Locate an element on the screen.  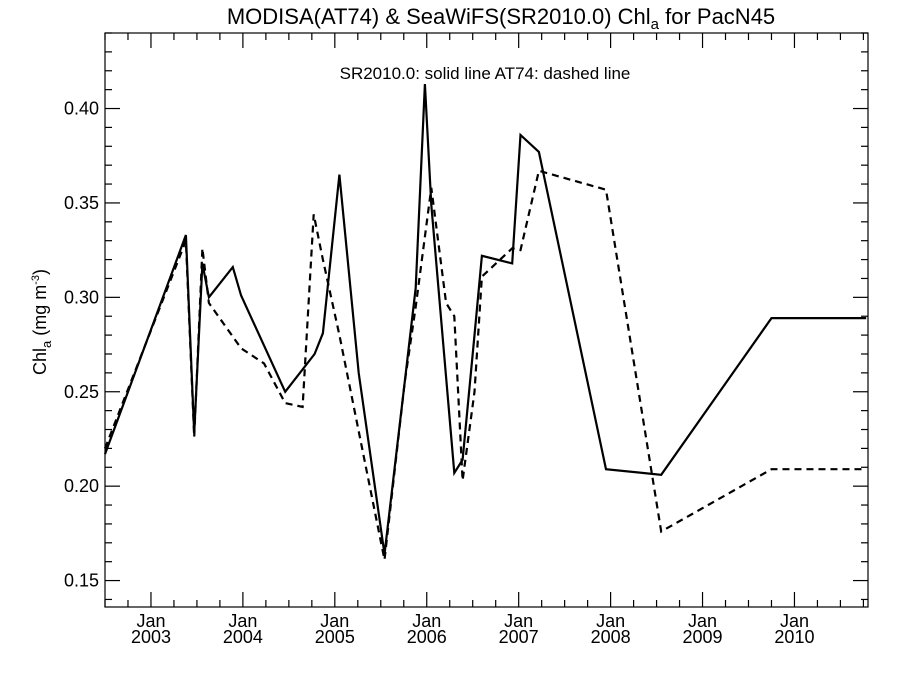
y-axis-label-subscript: a is located at coordinates (46, 344).